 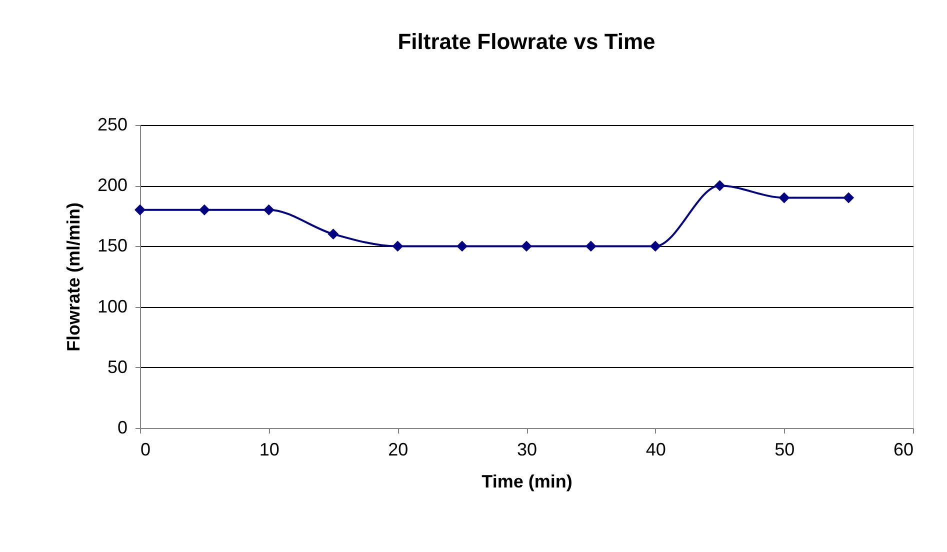 What do you see at coordinates (73, 277) in the screenshot?
I see `y-axis-title: Flowrate (ml/min)` at bounding box center [73, 277].